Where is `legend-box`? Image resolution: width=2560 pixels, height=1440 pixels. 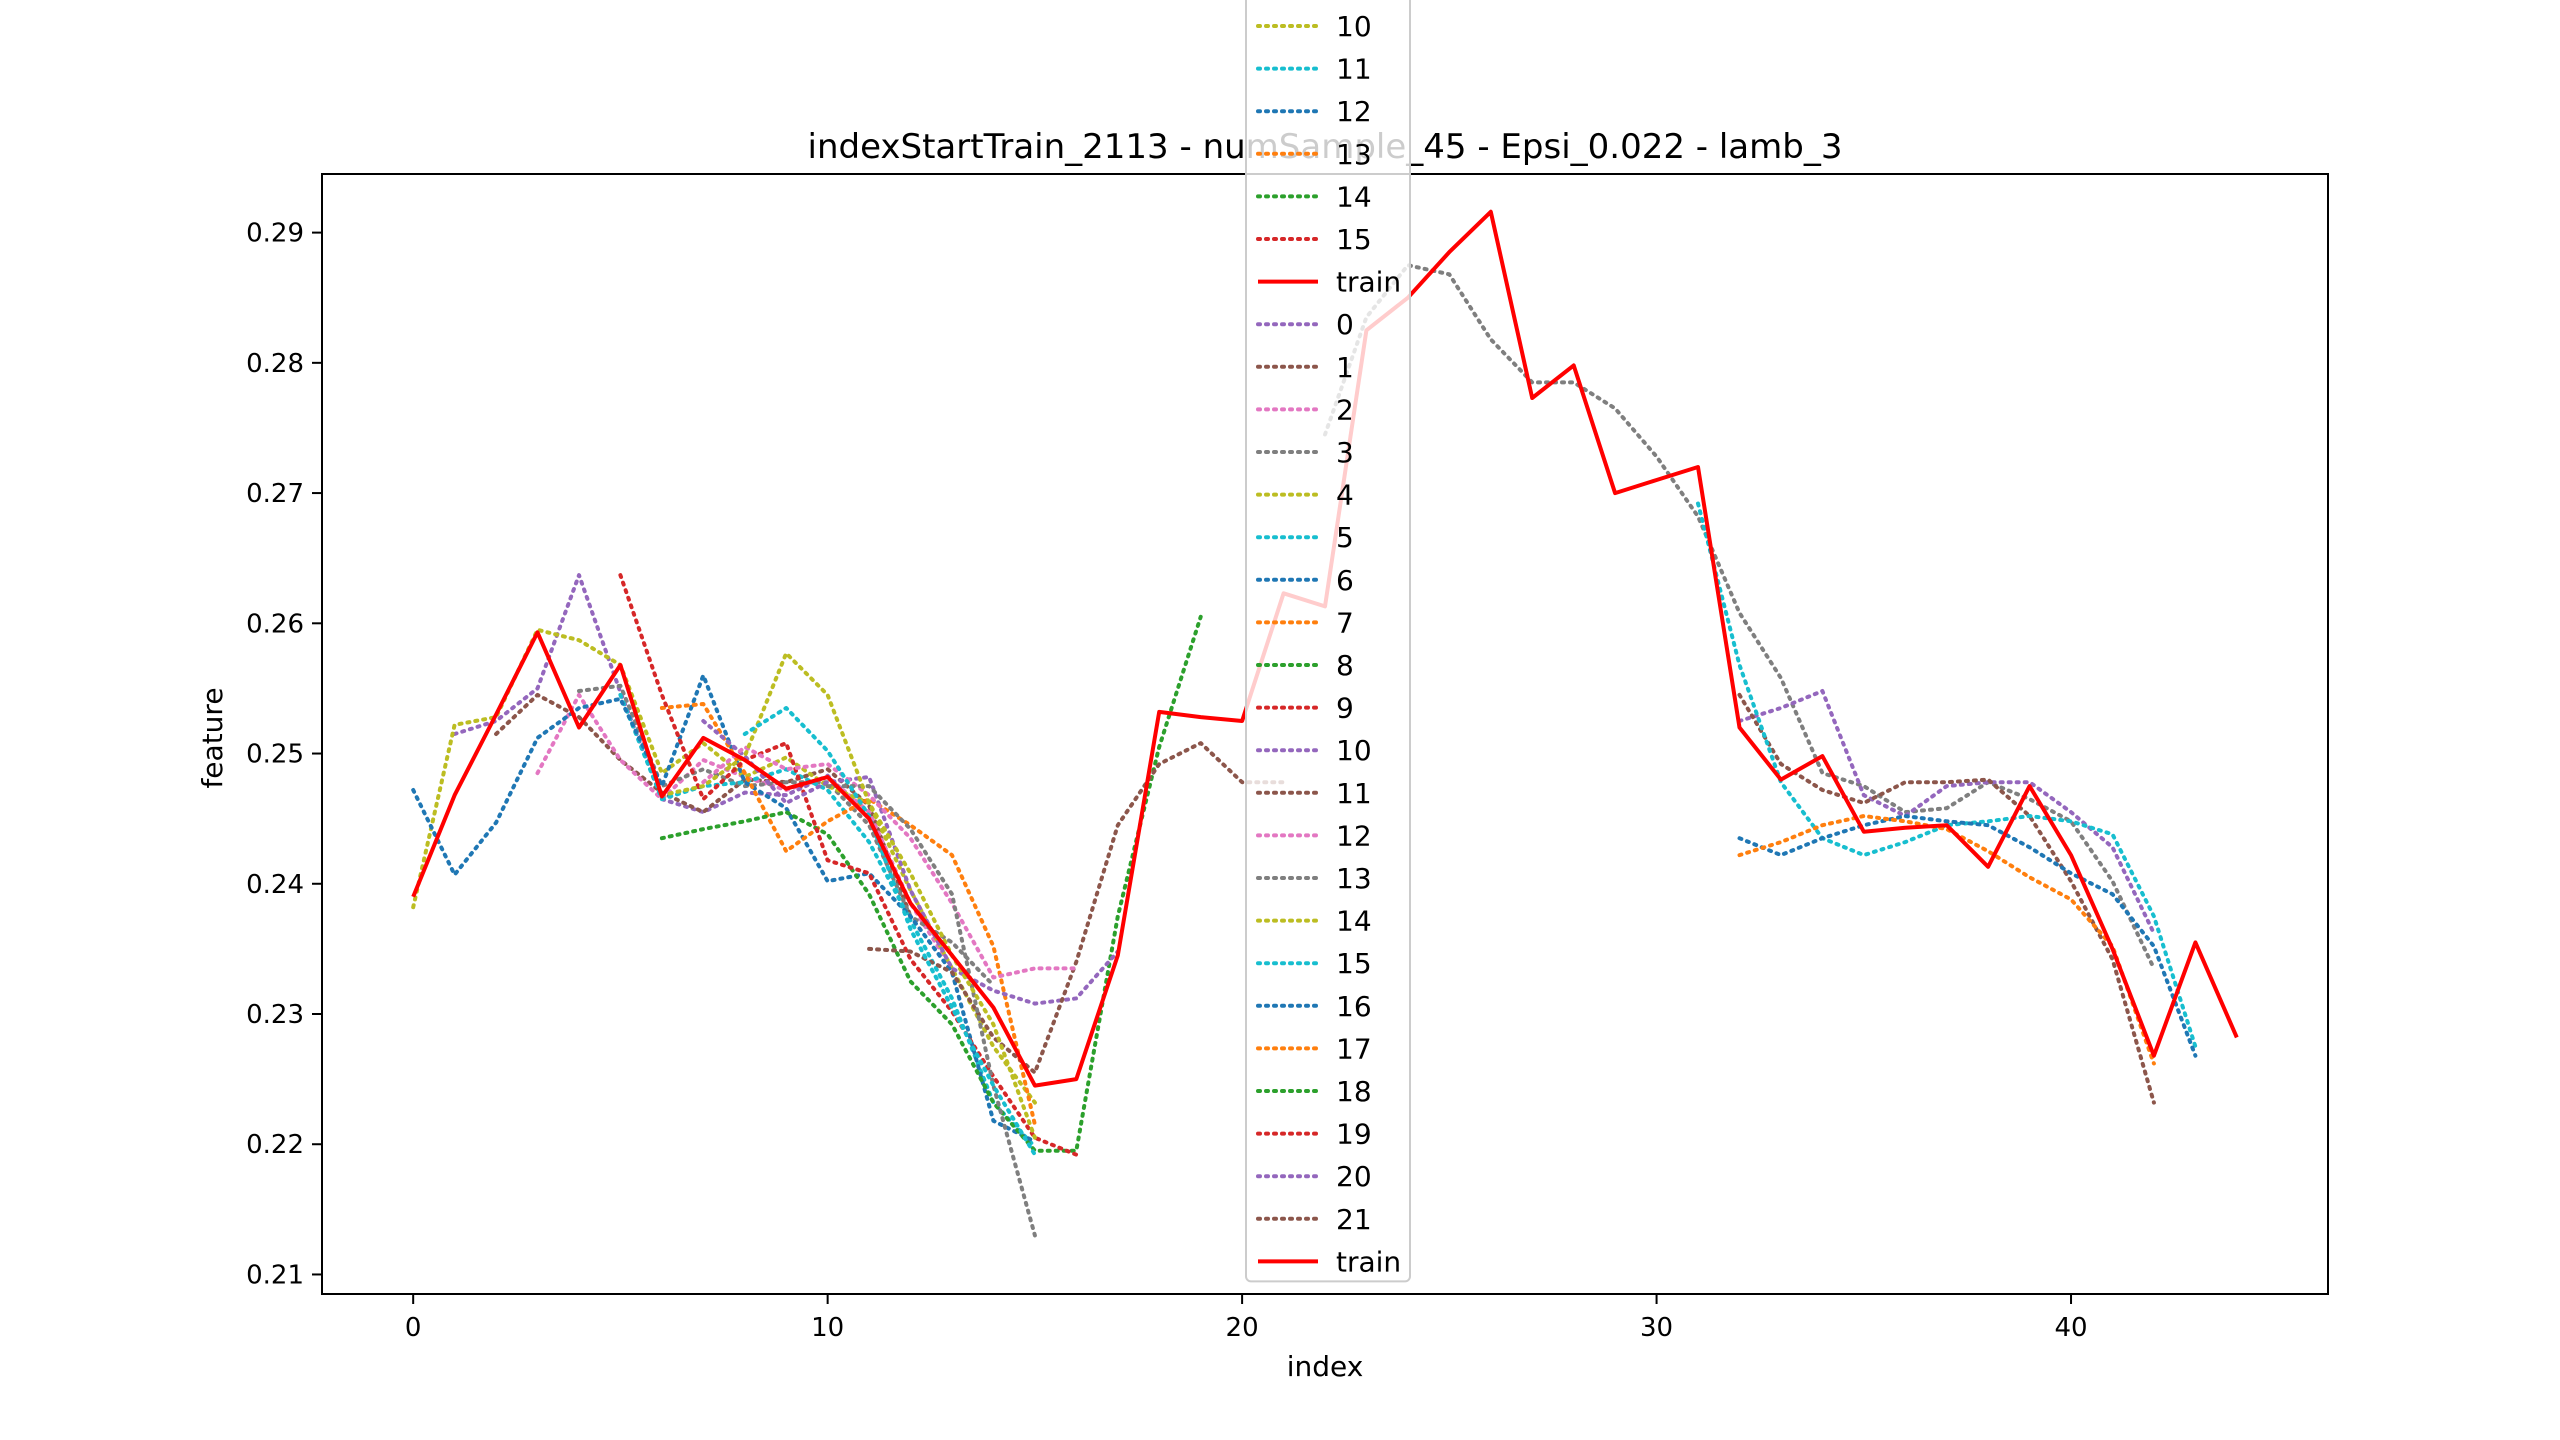
legend-box is located at coordinates (1328, 641).